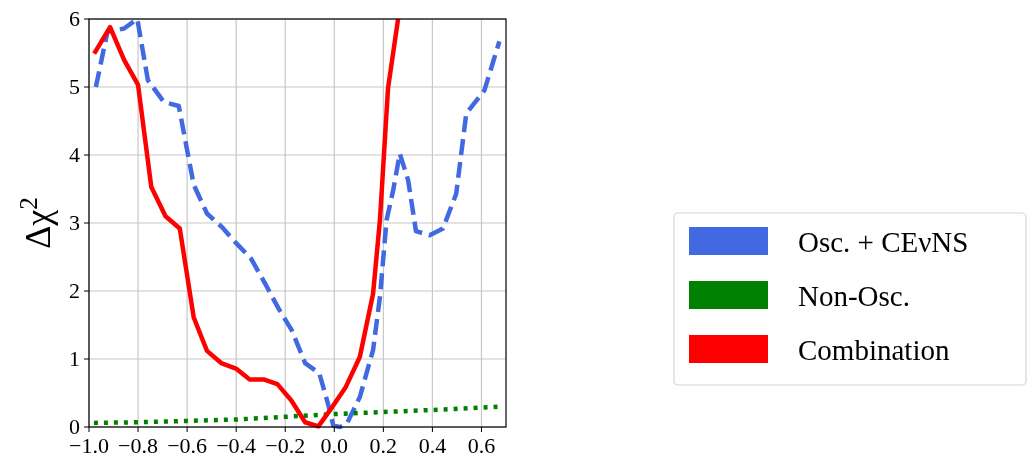 The height and width of the screenshot is (456, 1032). Describe the element at coordinates (187, 444) in the screenshot. I see `x-tick-label: −0.6` at that location.